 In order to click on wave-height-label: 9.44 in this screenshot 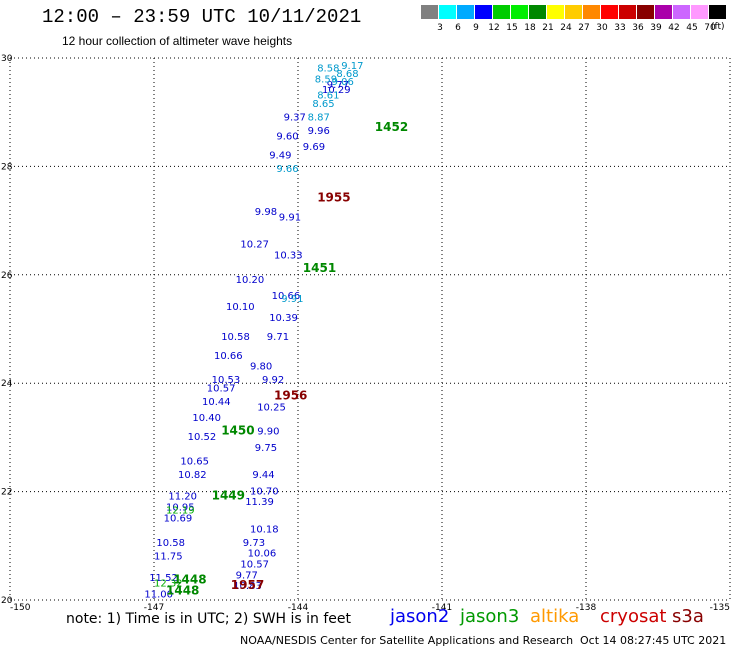, I will do `click(263, 475)`.